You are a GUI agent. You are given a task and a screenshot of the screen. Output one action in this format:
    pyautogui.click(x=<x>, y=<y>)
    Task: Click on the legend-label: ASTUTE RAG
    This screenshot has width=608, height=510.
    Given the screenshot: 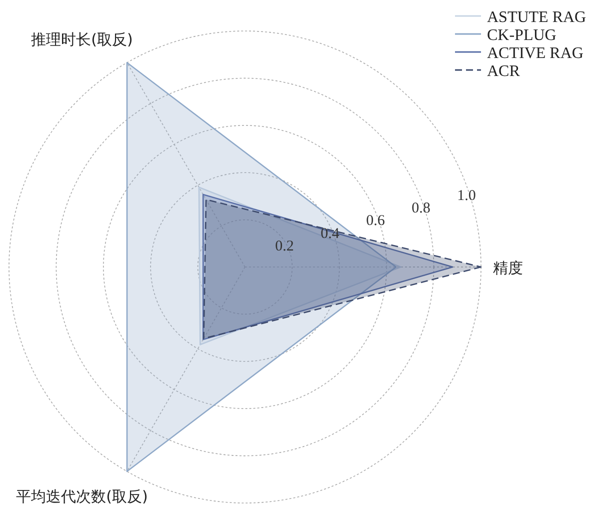 What is the action you would take?
    pyautogui.click(x=537, y=17)
    